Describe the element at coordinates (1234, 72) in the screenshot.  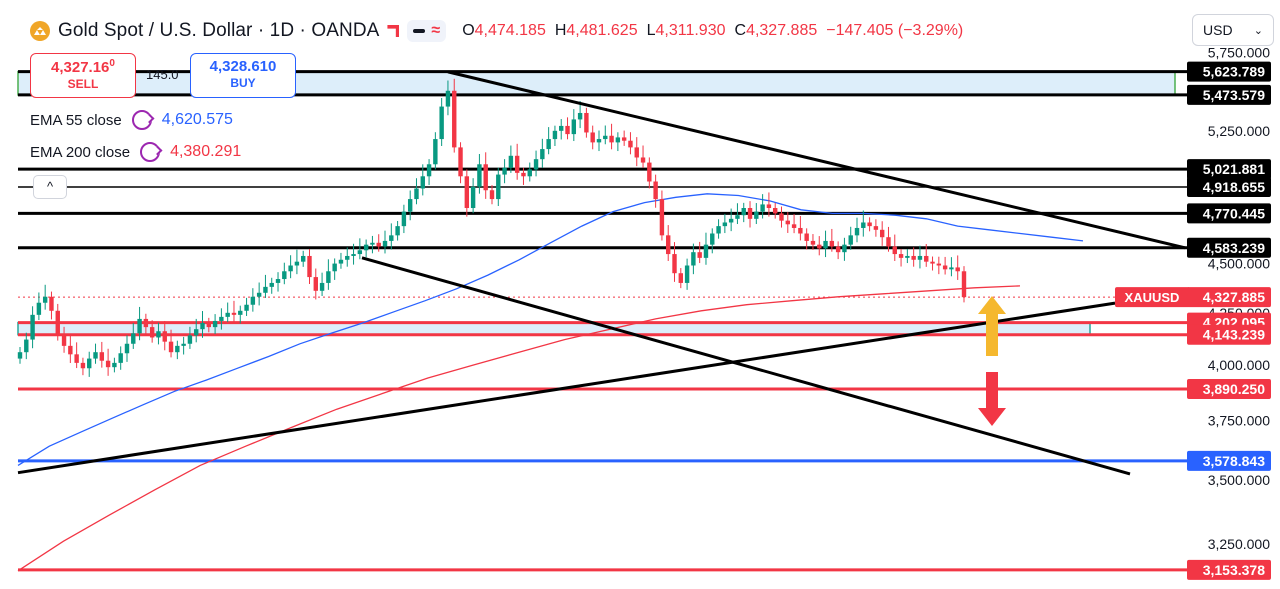
I see `level-tag-label: 5,623.789` at that location.